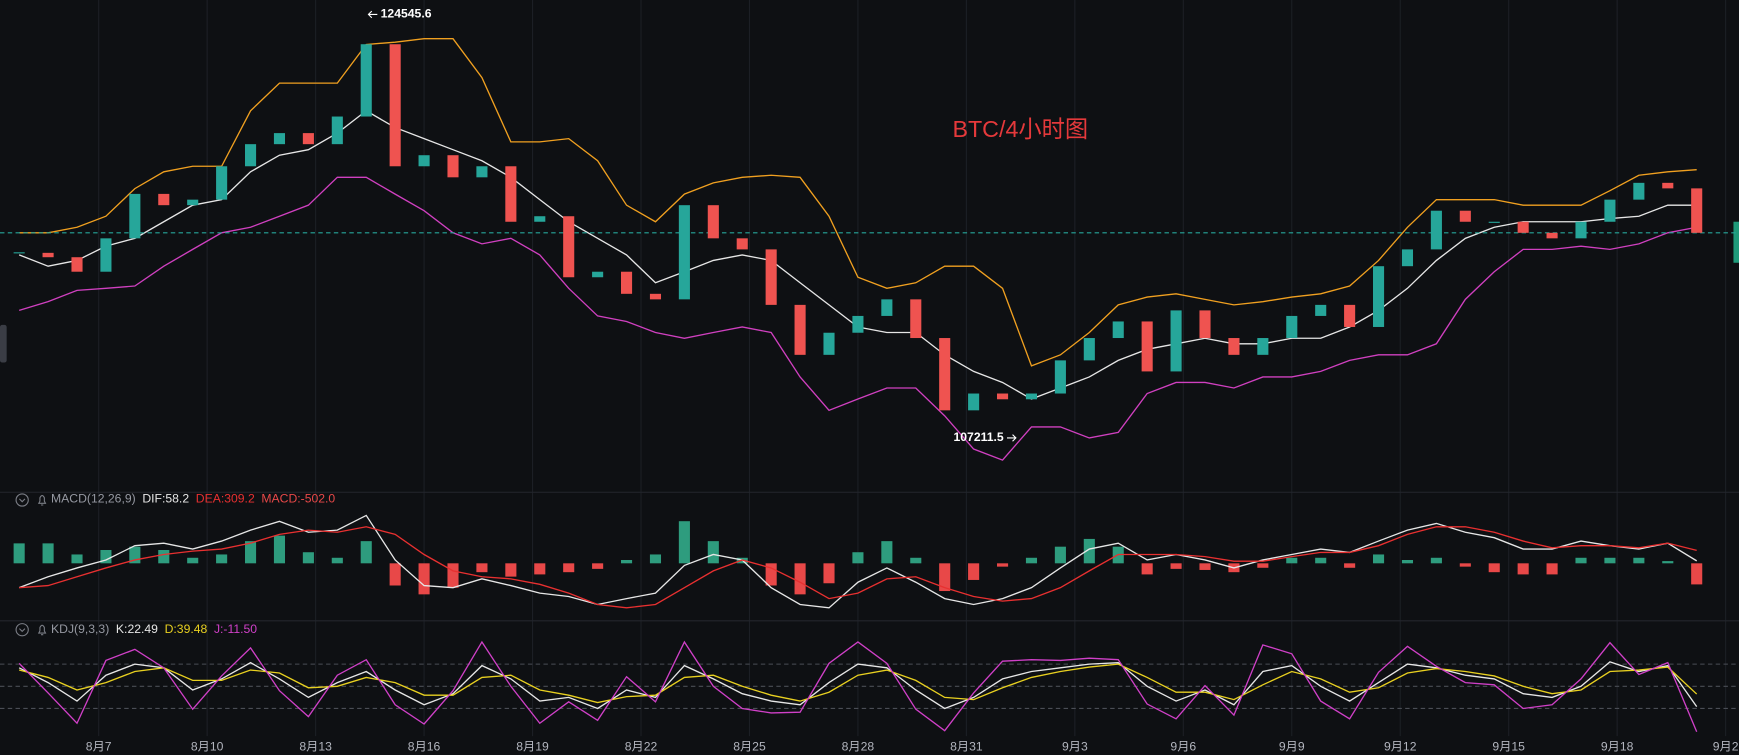 This screenshot has width=1739, height=755. What do you see at coordinates (424, 746) in the screenshot?
I see `x-tick-label: 8月16` at bounding box center [424, 746].